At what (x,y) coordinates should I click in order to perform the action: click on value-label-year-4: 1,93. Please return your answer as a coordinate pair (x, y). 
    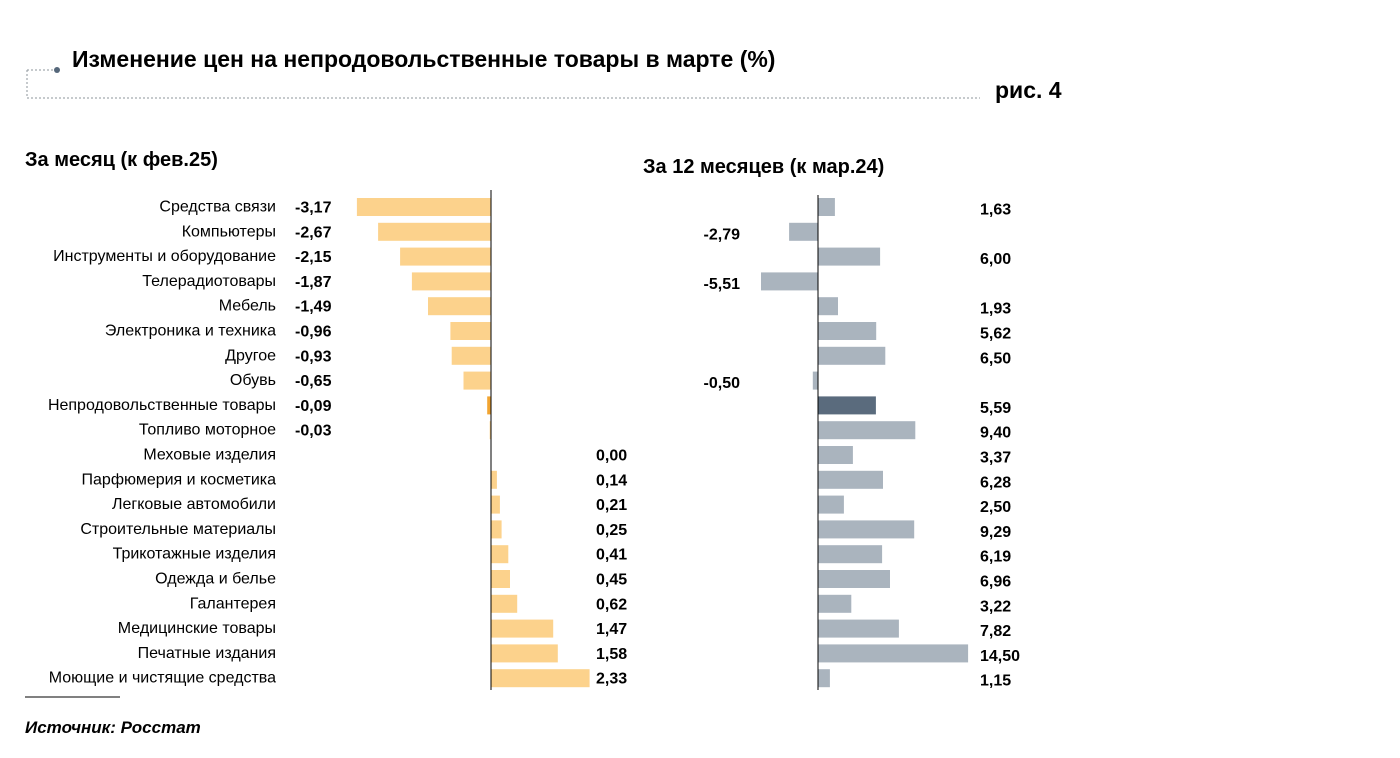
    Looking at the image, I should click on (995, 309).